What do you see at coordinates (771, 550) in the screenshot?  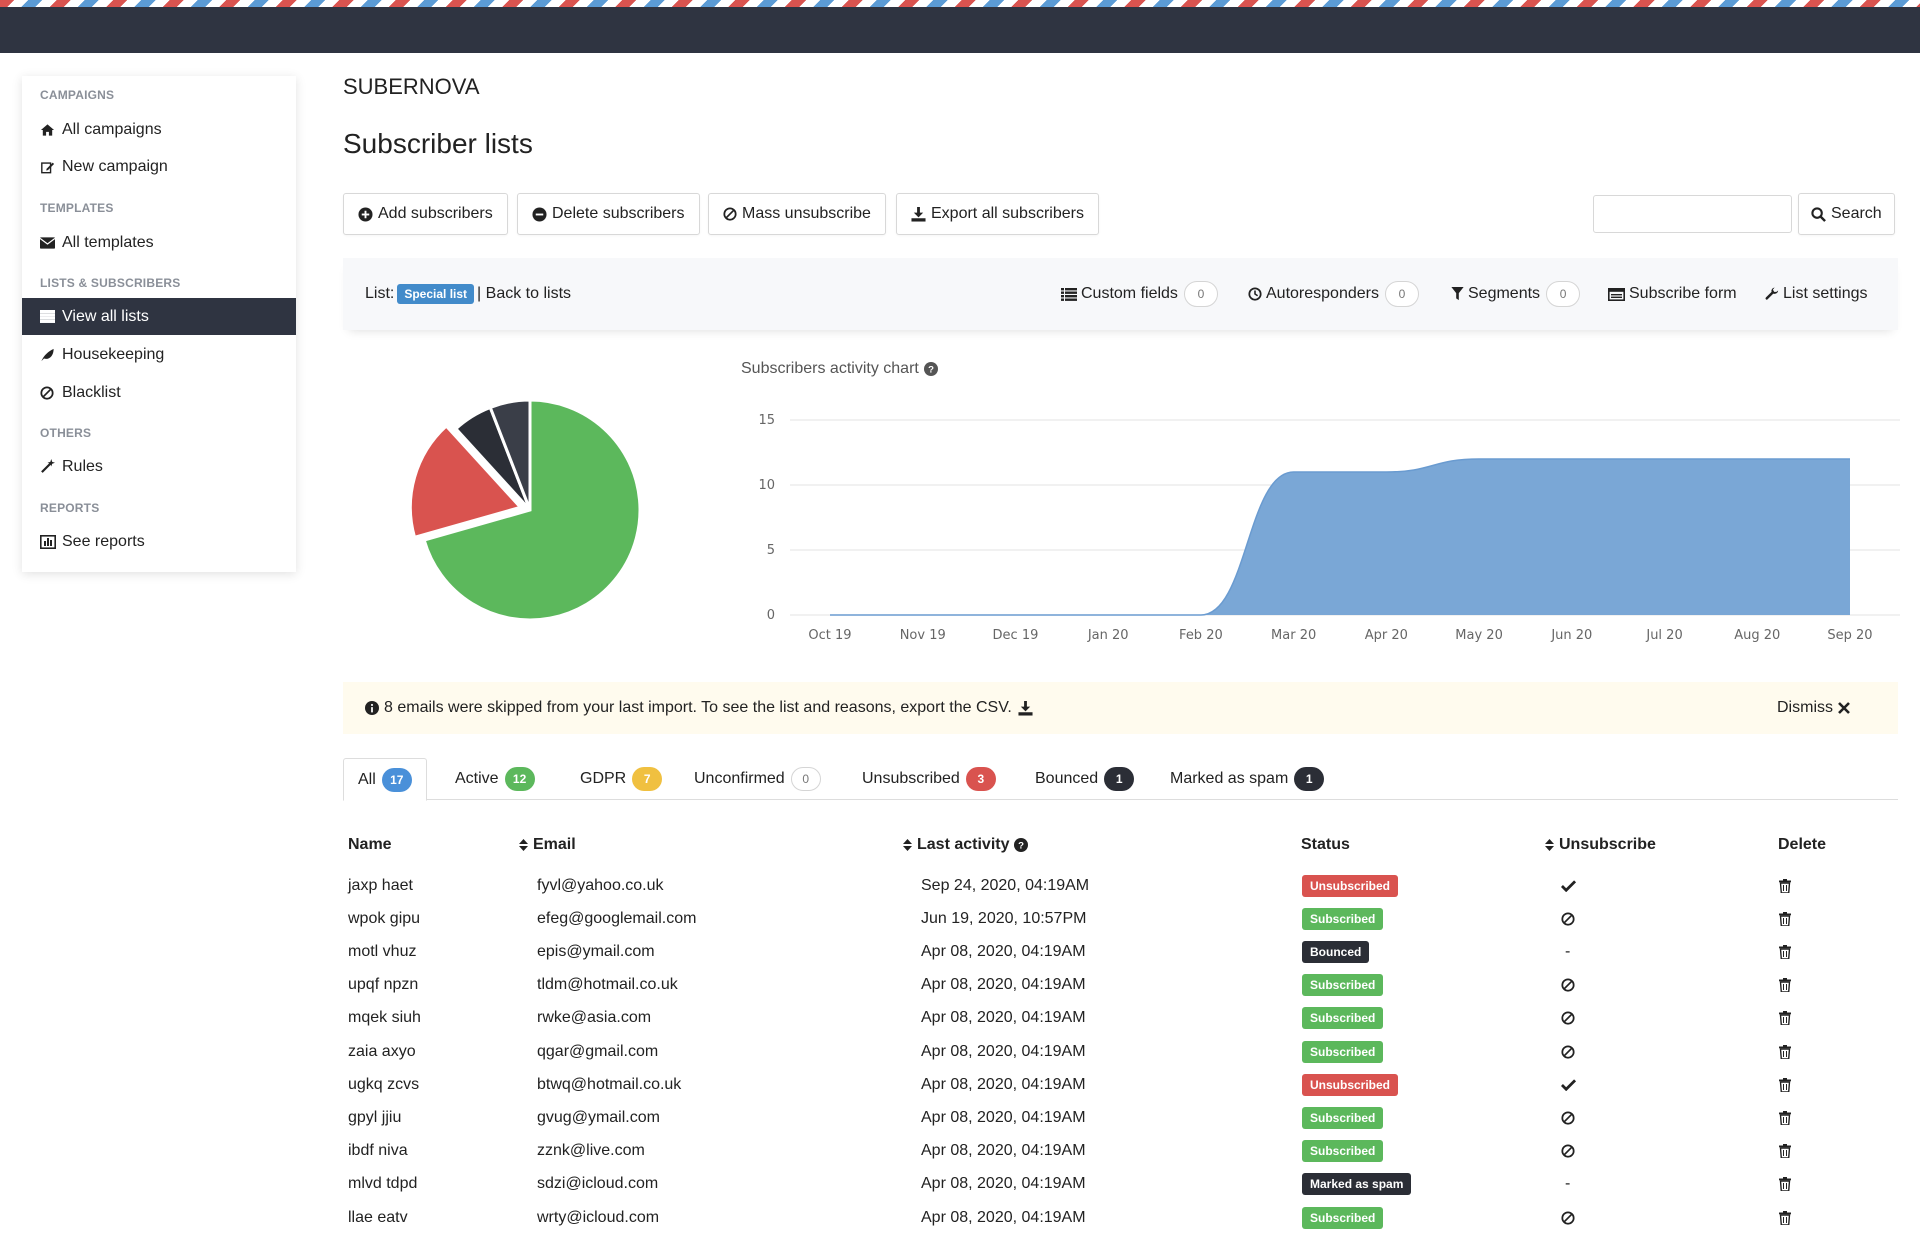 I see `y-tick-label: 5` at bounding box center [771, 550].